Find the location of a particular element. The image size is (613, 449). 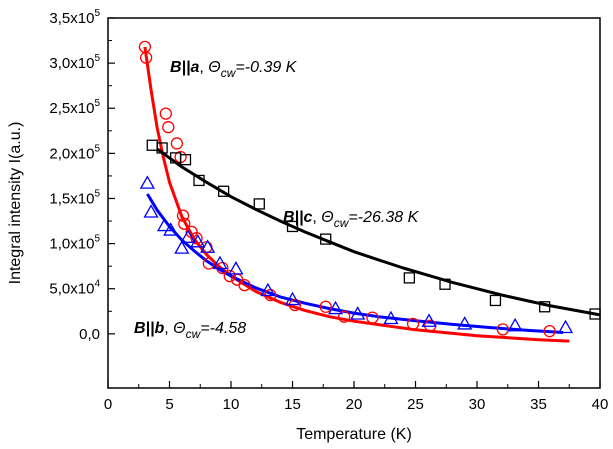

y-axis-title: Integral intensity I(a.u.) is located at coordinates (15, 203).